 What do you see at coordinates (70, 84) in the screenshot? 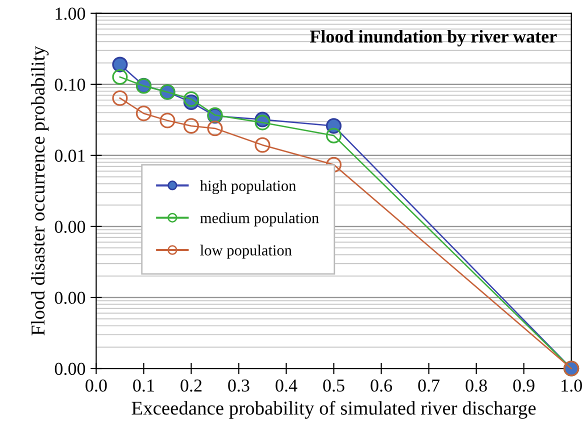
I see `y-tick-label: 0.10` at bounding box center [70, 84].